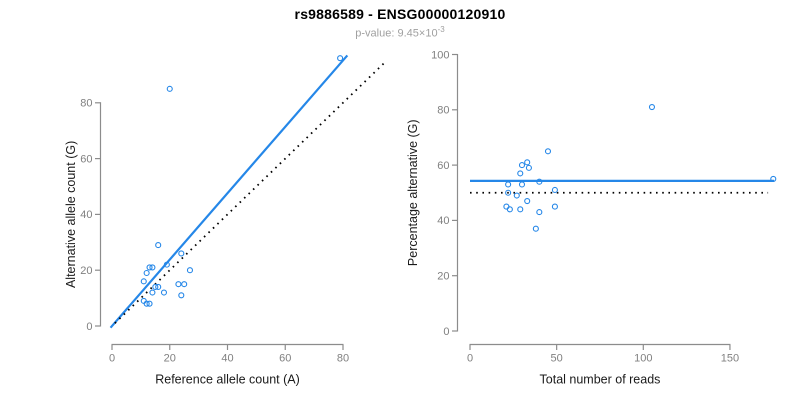 The height and width of the screenshot is (400, 800). Describe the element at coordinates (285, 359) in the screenshot. I see `x-tick-label: 60` at that location.